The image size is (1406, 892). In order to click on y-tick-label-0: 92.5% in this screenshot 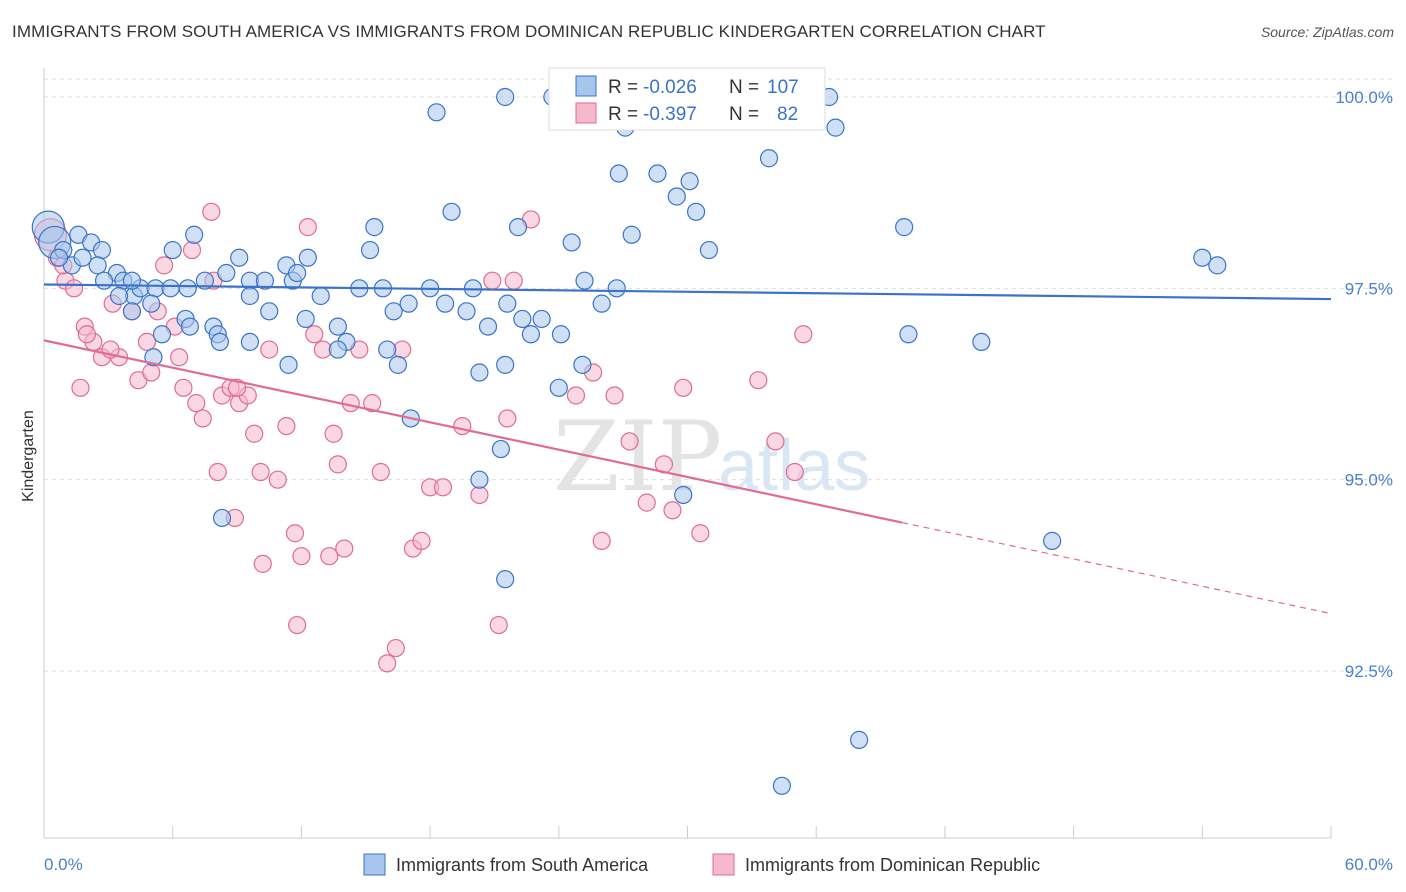, I will do `click(1369, 671)`.